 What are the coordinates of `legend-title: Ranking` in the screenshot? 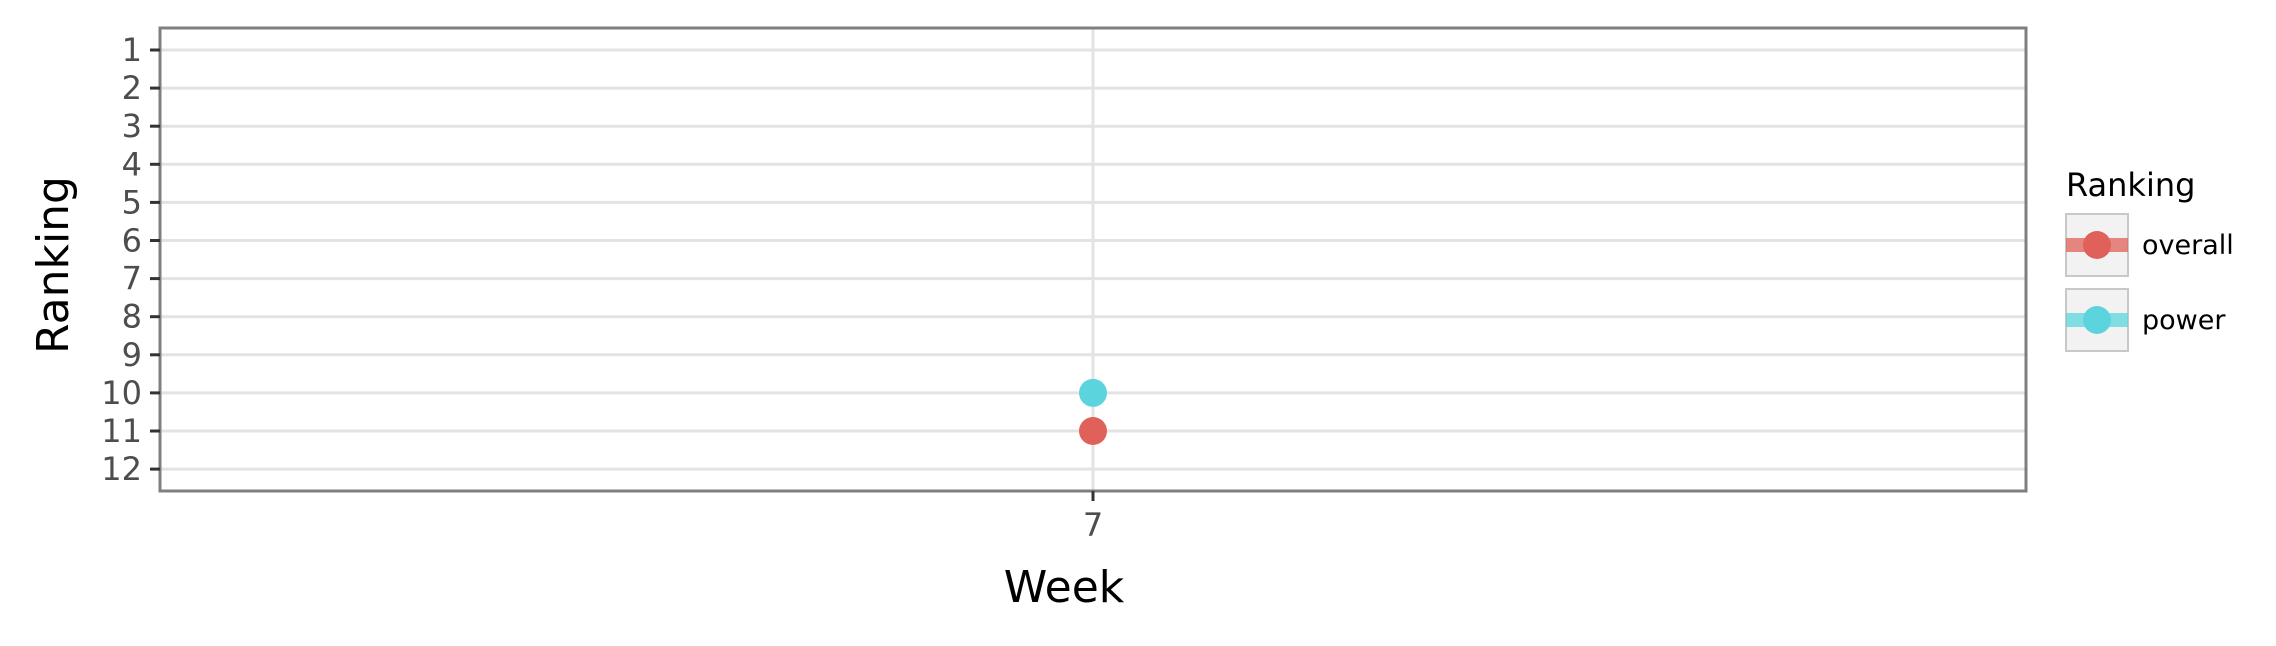 It's located at (2130, 185).